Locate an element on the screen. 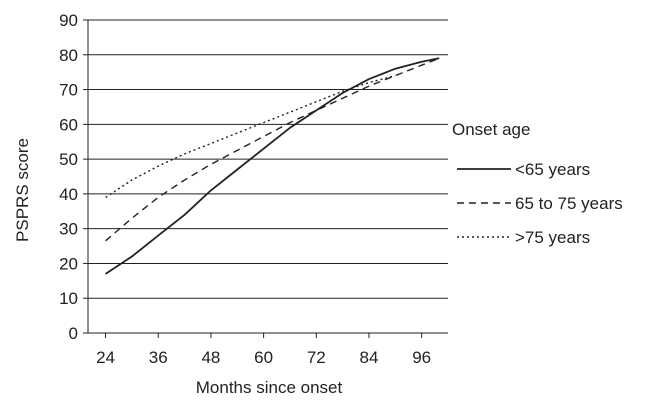 The width and height of the screenshot is (652, 404). y-tick-label-30: 30 is located at coordinates (68, 229).